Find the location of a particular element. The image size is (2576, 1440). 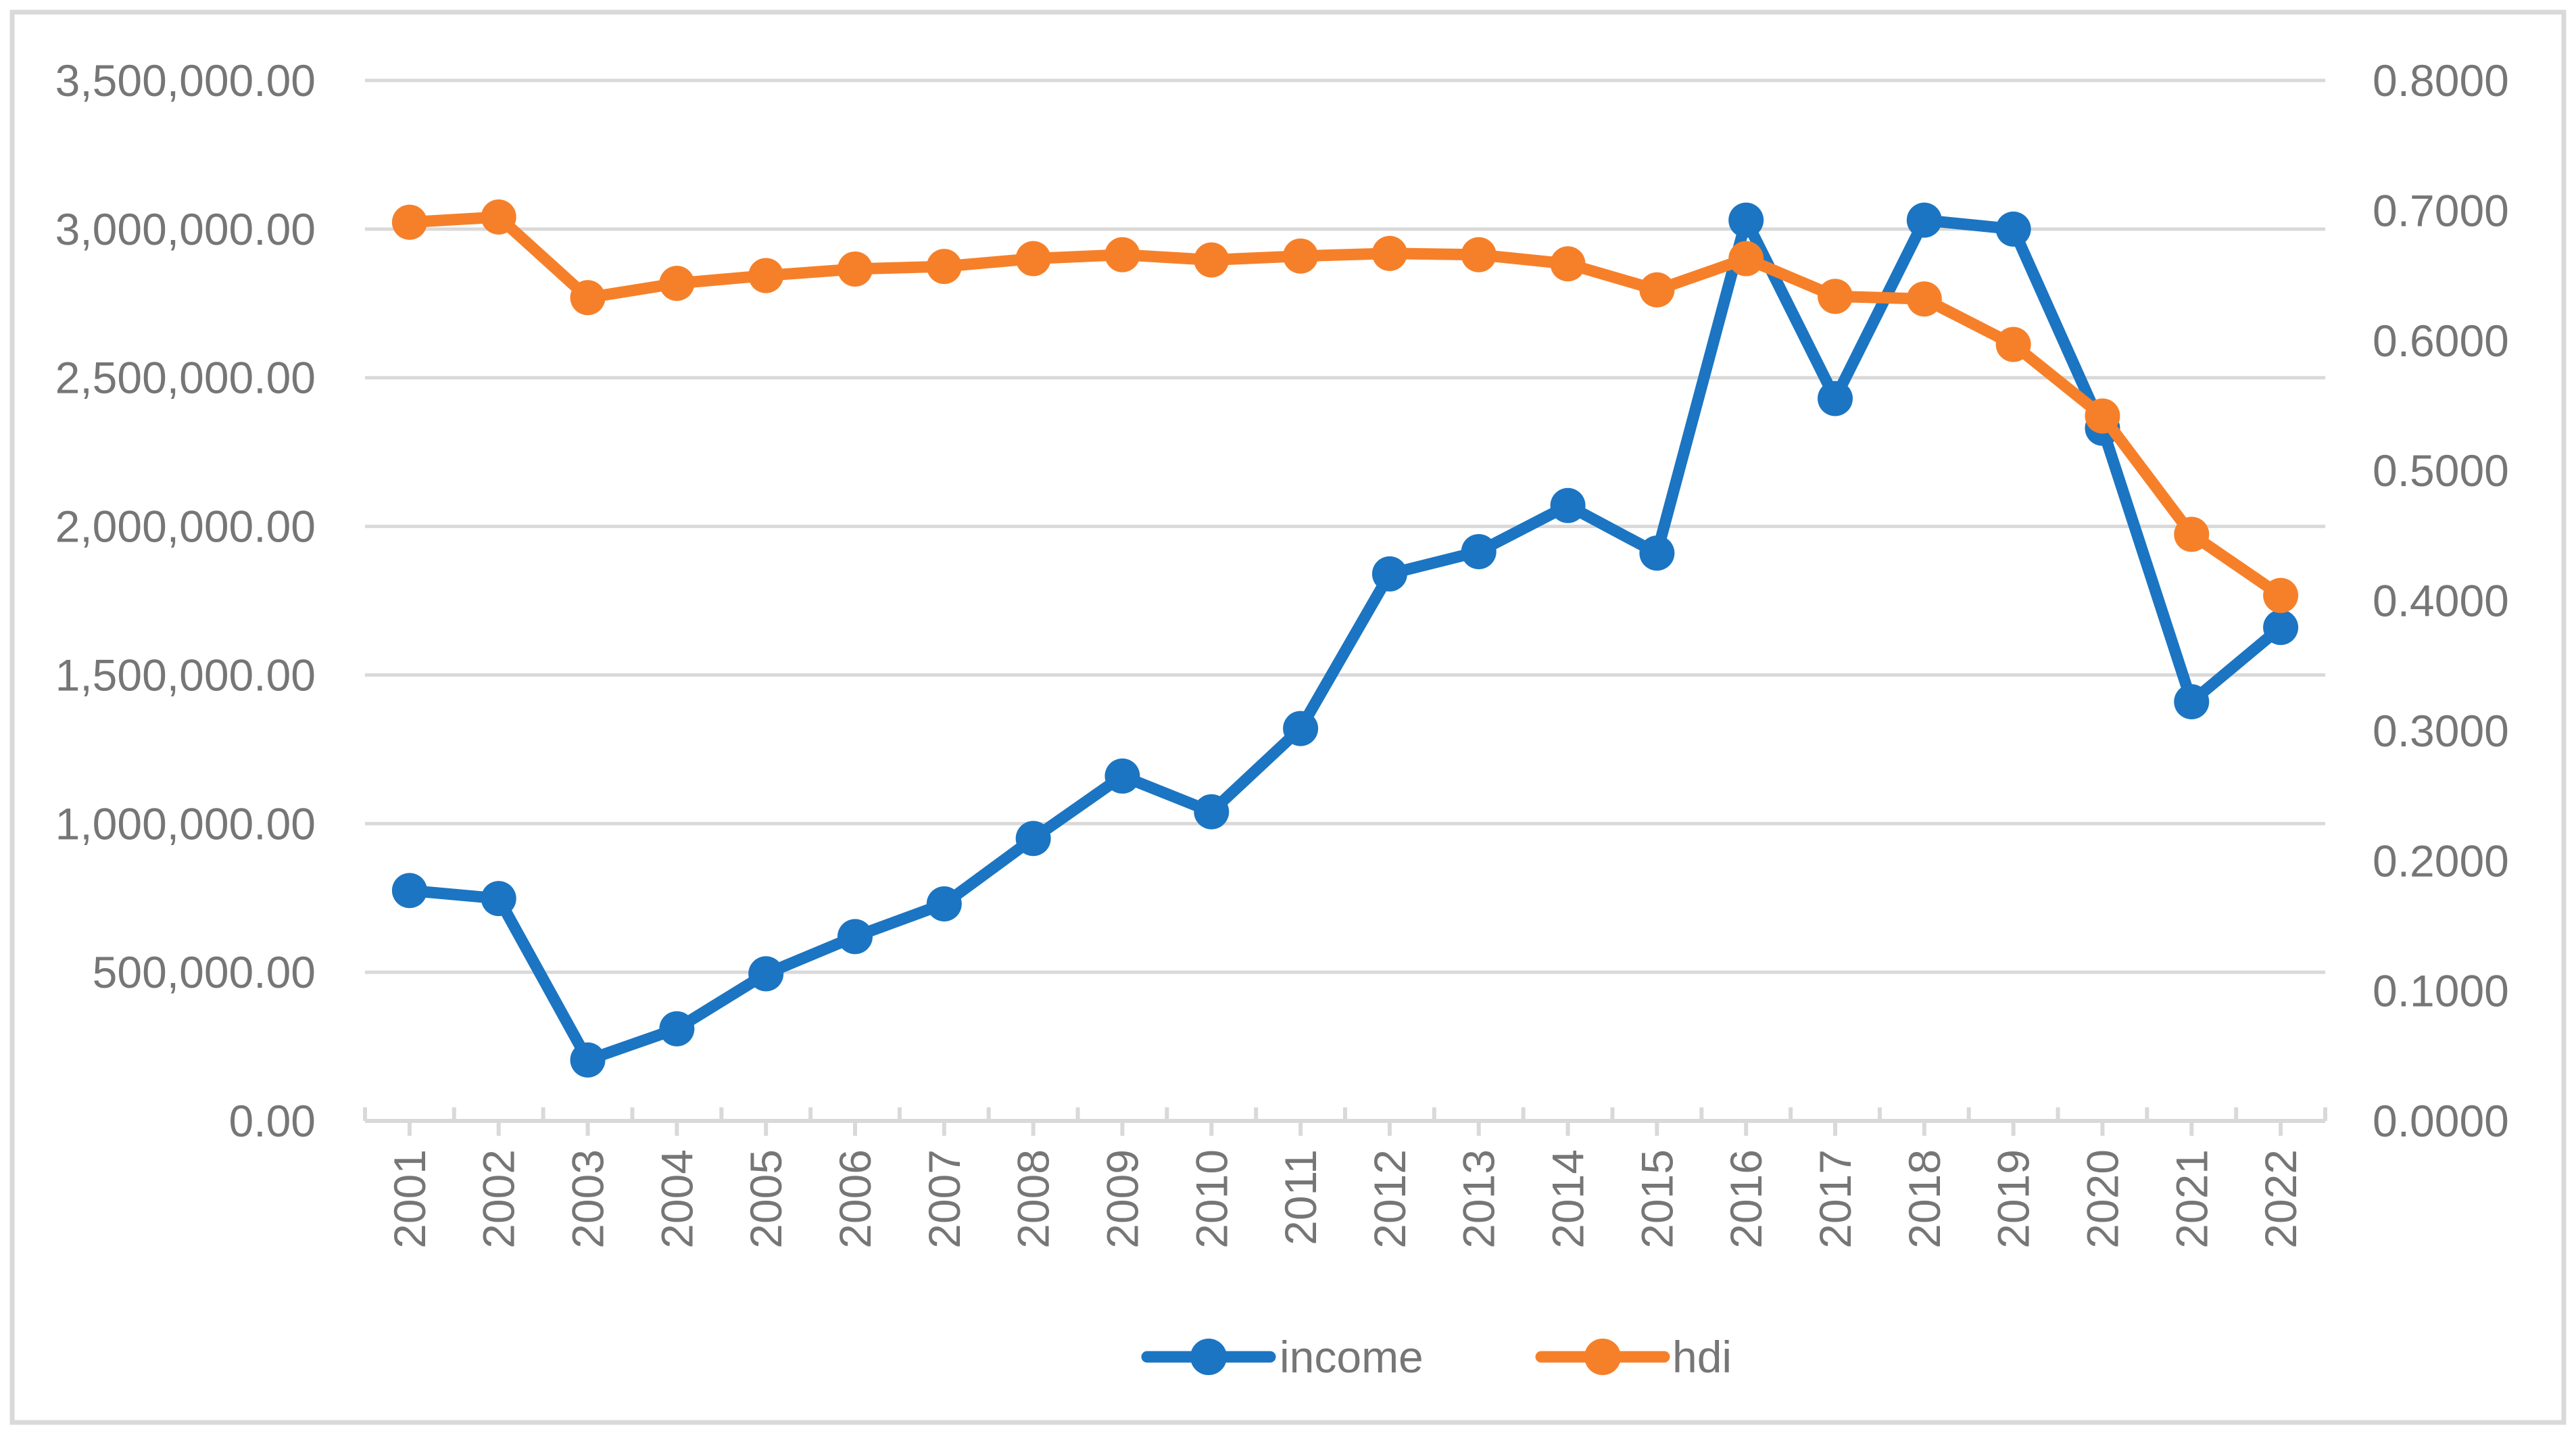

y-axis-left-label: 3,500,000.00 is located at coordinates (186, 80).